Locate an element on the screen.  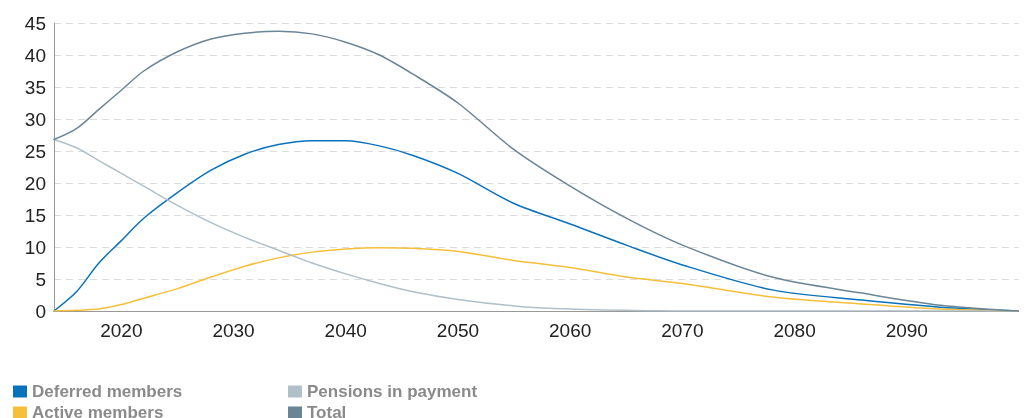
y-tick-label: 30 is located at coordinates (35, 119).